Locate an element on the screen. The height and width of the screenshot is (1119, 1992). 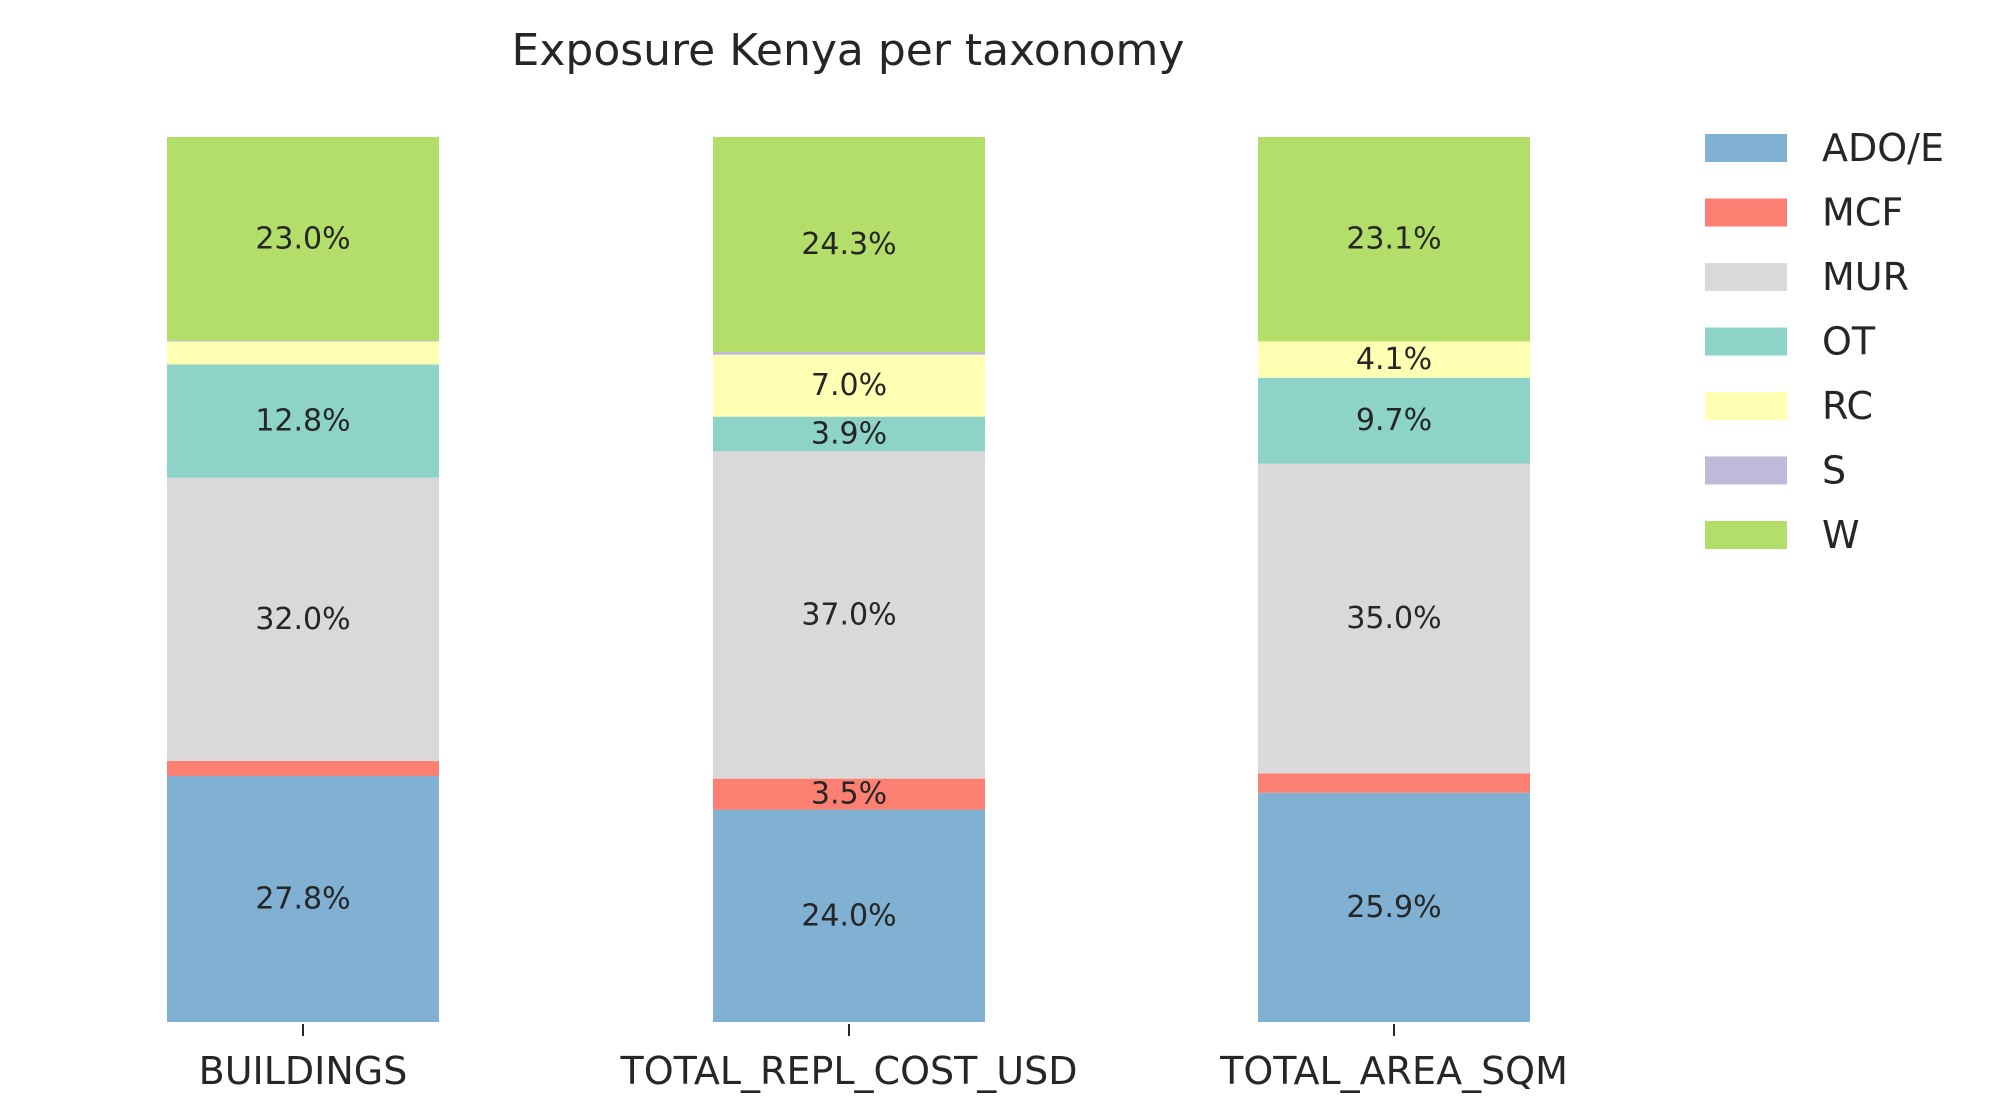
bar-segment-buildings-rc is located at coordinates (303, 353).